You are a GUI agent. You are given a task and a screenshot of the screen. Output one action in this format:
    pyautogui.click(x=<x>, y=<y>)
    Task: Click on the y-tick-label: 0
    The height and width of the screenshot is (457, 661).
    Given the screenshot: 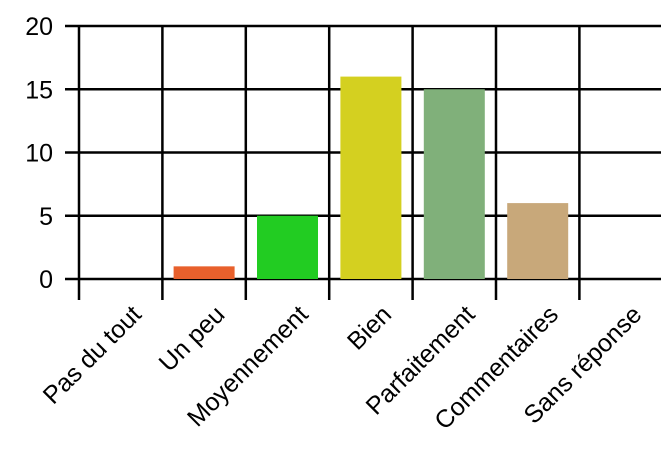 What is the action you would take?
    pyautogui.click(x=46, y=280)
    